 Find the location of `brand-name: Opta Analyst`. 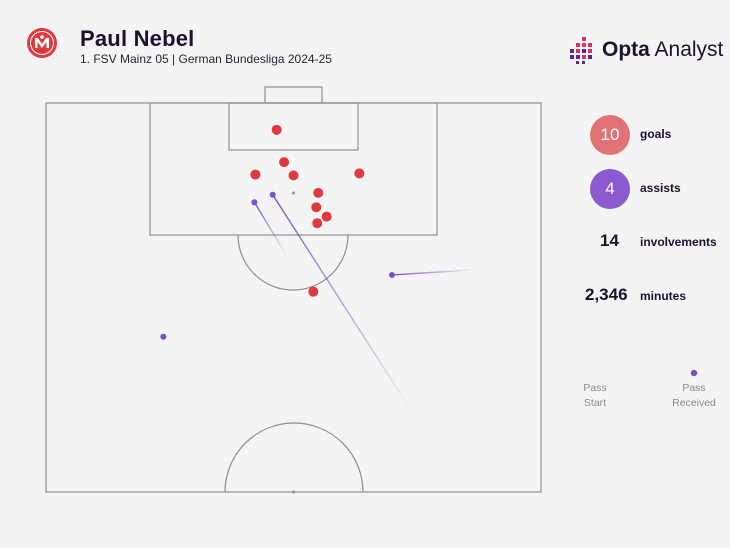

brand-name: Opta Analyst is located at coordinates (662, 50).